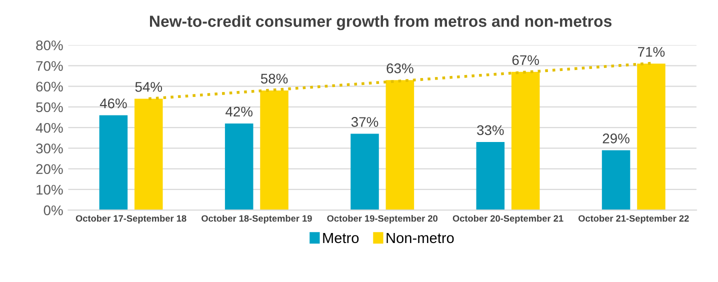  I want to click on y-tick-label: 70%, so click(49, 66).